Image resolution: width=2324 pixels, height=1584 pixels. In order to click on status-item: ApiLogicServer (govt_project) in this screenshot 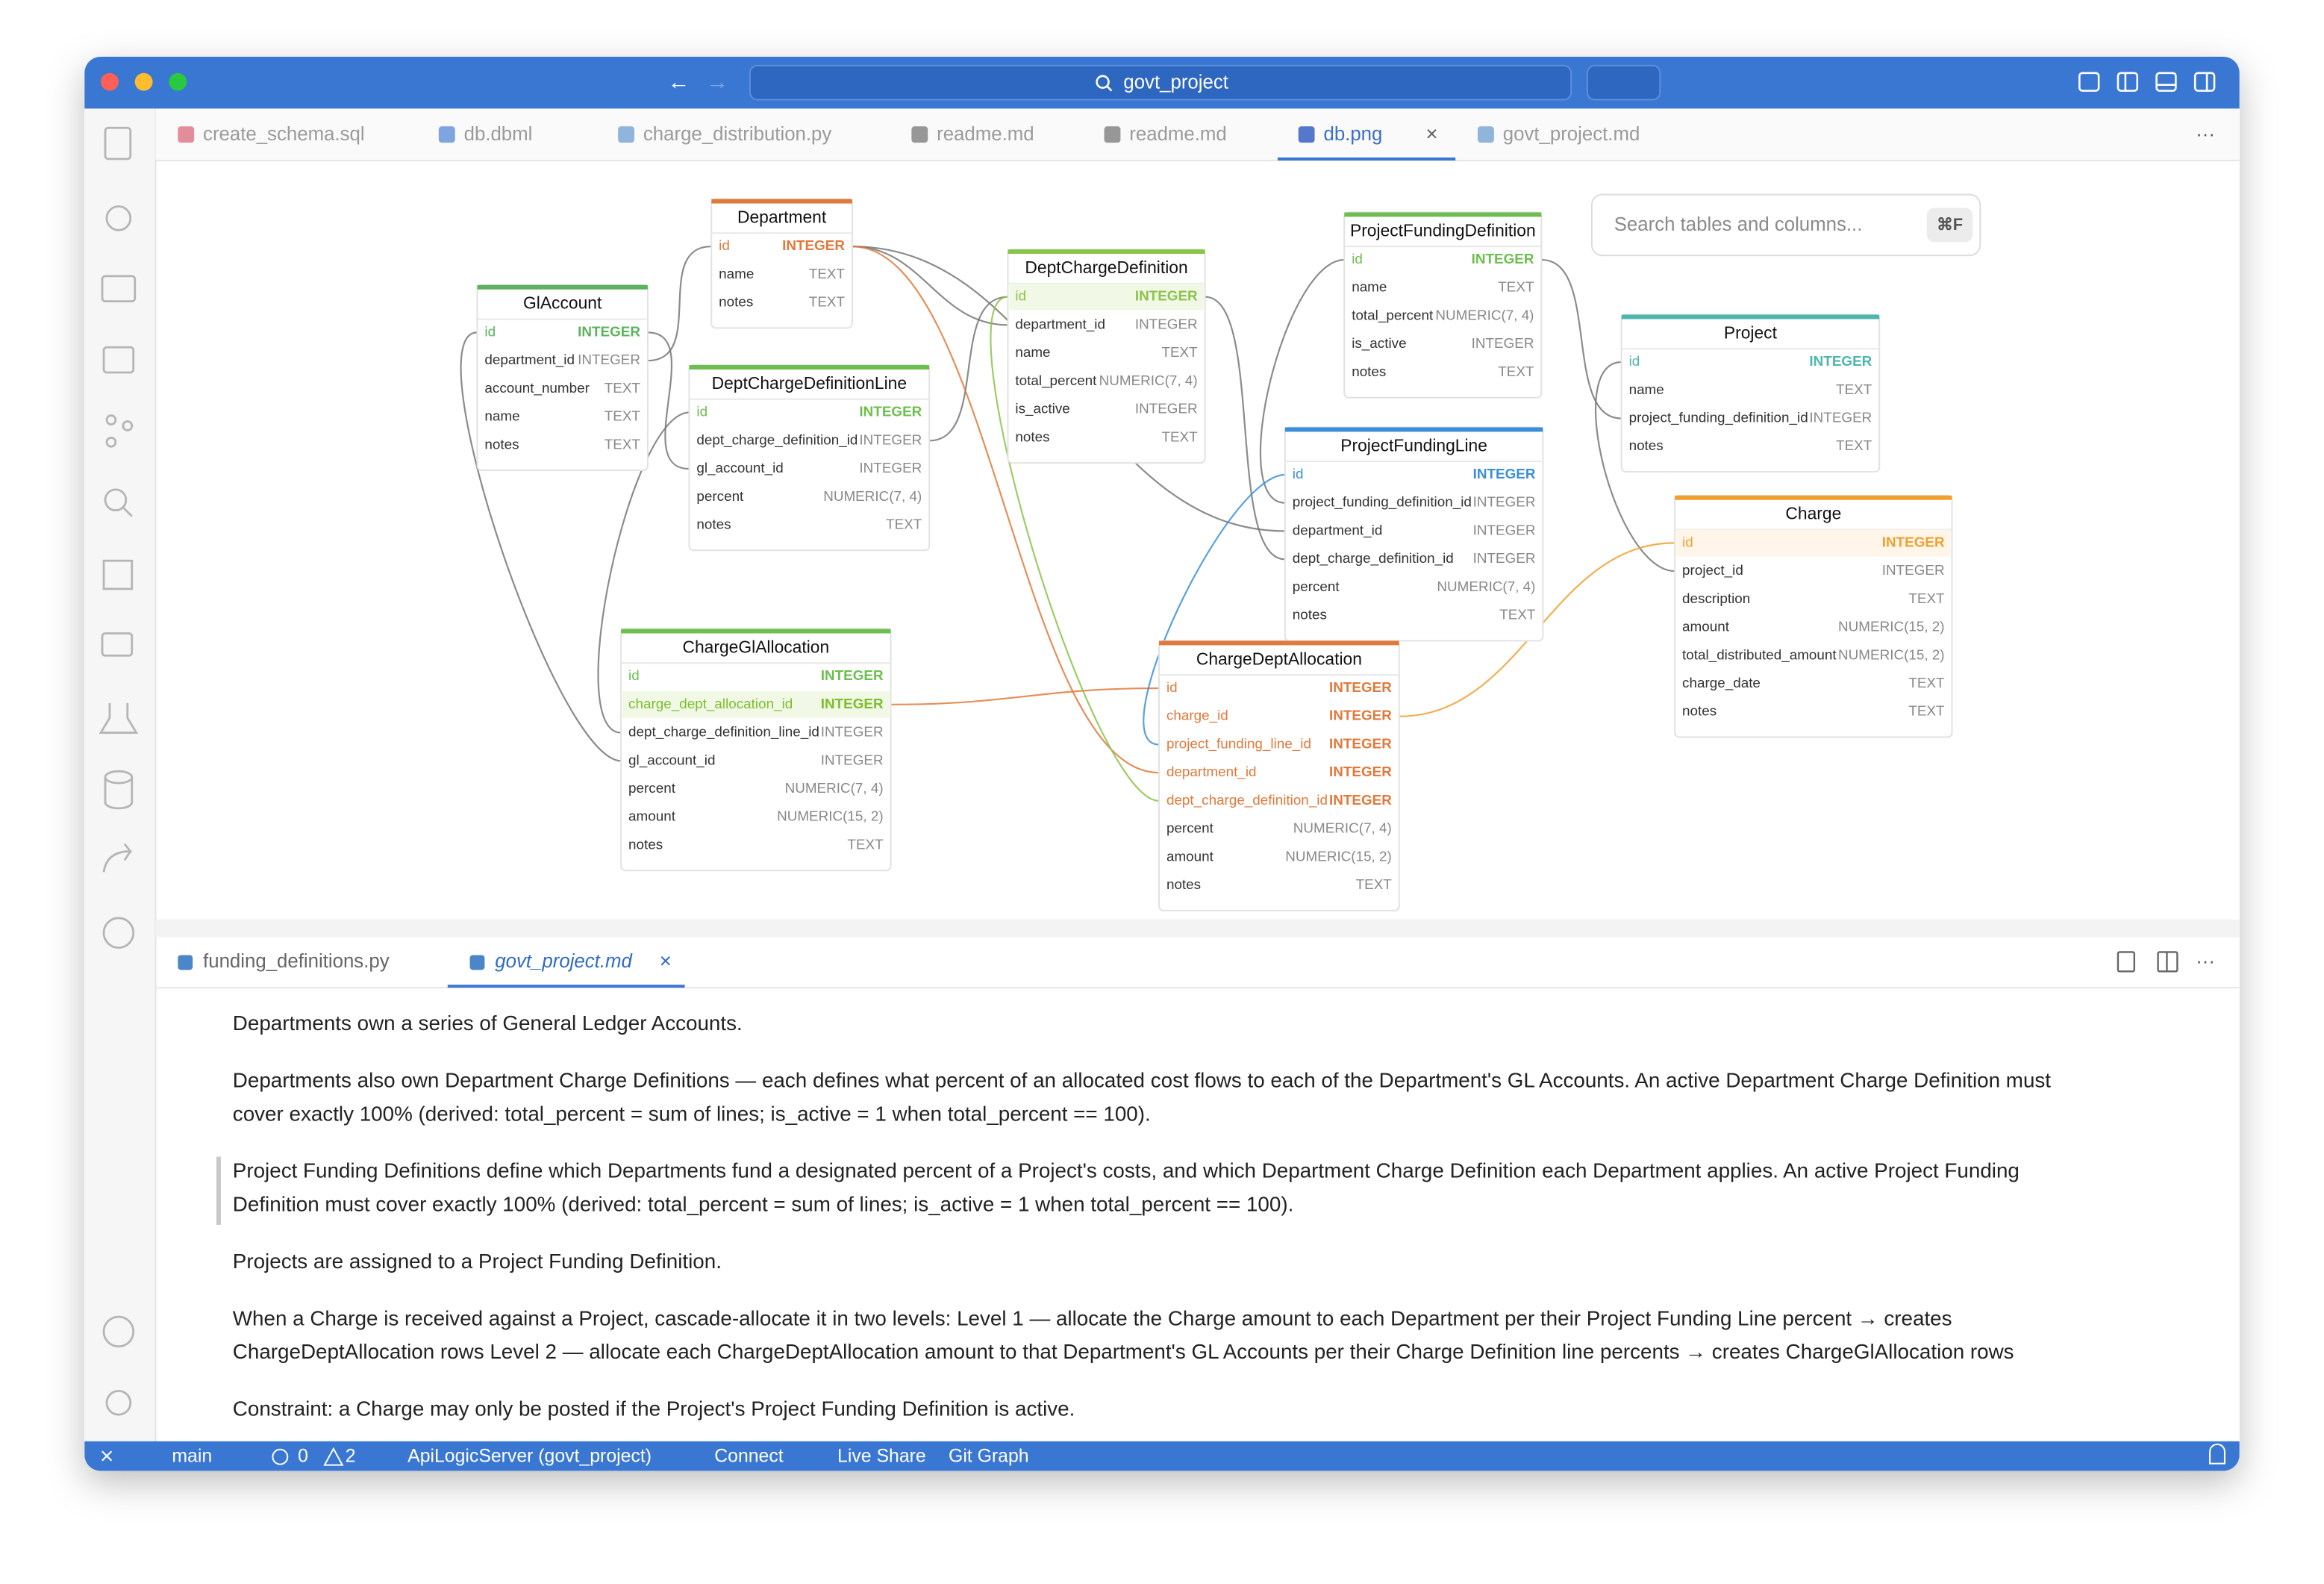, I will do `click(529, 1456)`.